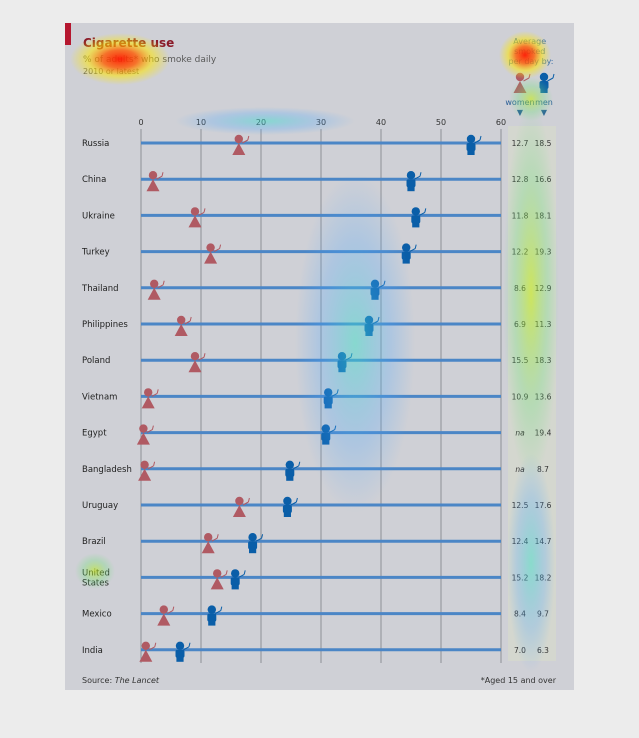 The image size is (639, 738). Describe the element at coordinates (201, 122) in the screenshot. I see `tick-label: 10` at that location.